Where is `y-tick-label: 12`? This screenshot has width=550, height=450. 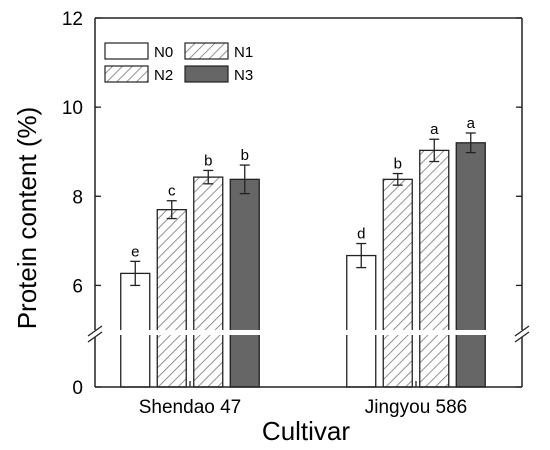 y-tick-label: 12 is located at coordinates (72, 19).